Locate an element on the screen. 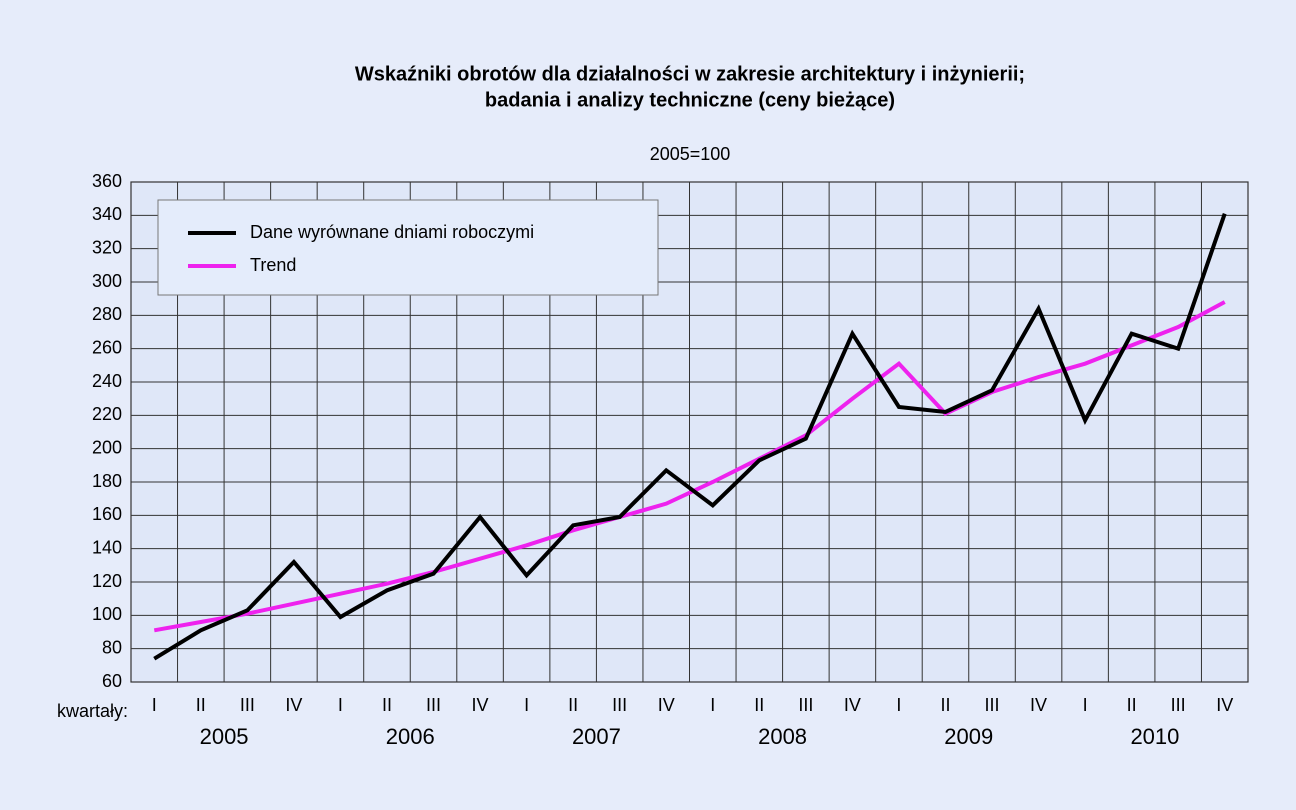 This screenshot has width=1296, height=810. y-tick-label: 340 is located at coordinates (107, 214).